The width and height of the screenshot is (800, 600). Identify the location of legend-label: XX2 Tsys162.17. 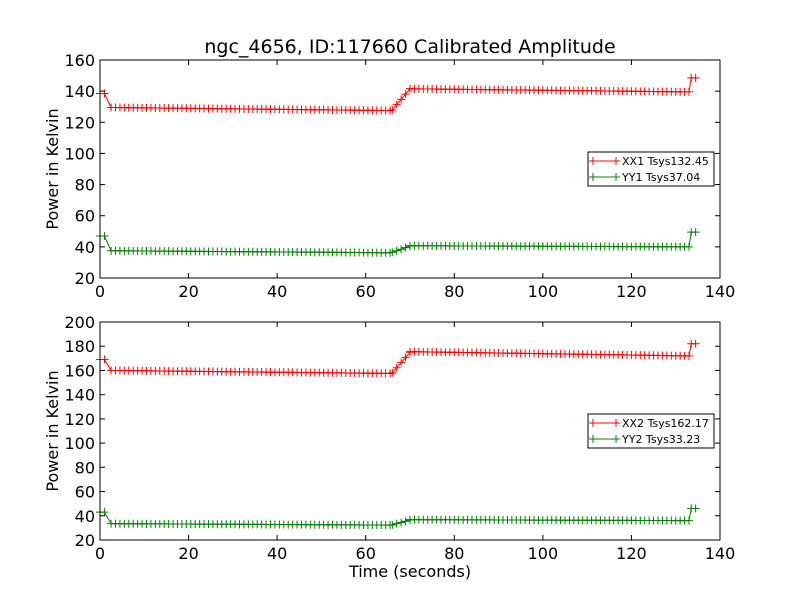
(665, 423).